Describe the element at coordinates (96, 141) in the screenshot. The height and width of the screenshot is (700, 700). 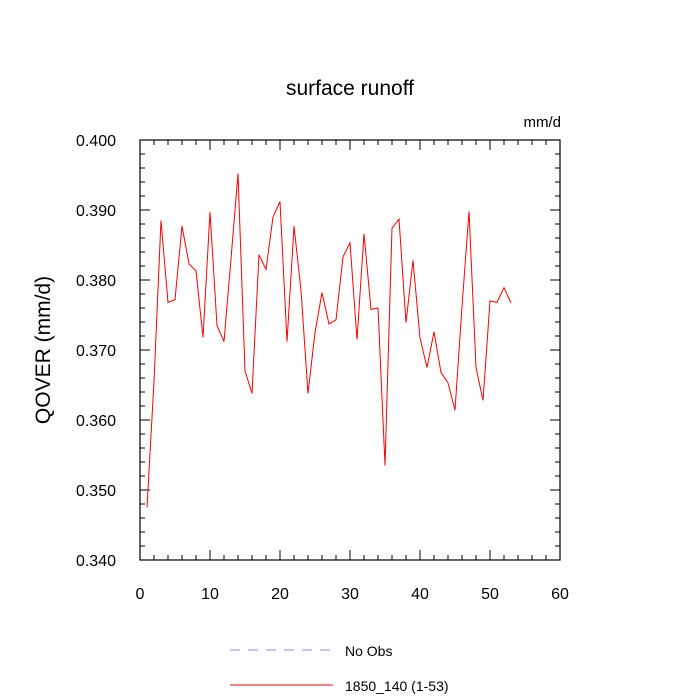
I see `y-tick-label: 0.400` at that location.